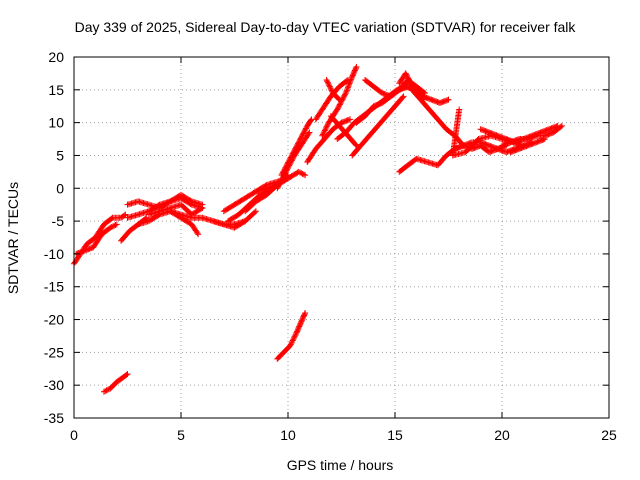 The image size is (640, 480). I want to click on x-axis-label: GPS time / hours, so click(340, 465).